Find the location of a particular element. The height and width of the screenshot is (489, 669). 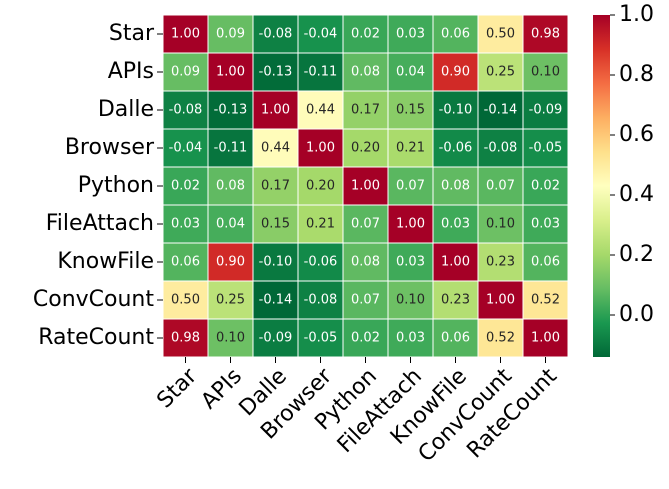

cell-label: 0.04 is located at coordinates (230, 224).